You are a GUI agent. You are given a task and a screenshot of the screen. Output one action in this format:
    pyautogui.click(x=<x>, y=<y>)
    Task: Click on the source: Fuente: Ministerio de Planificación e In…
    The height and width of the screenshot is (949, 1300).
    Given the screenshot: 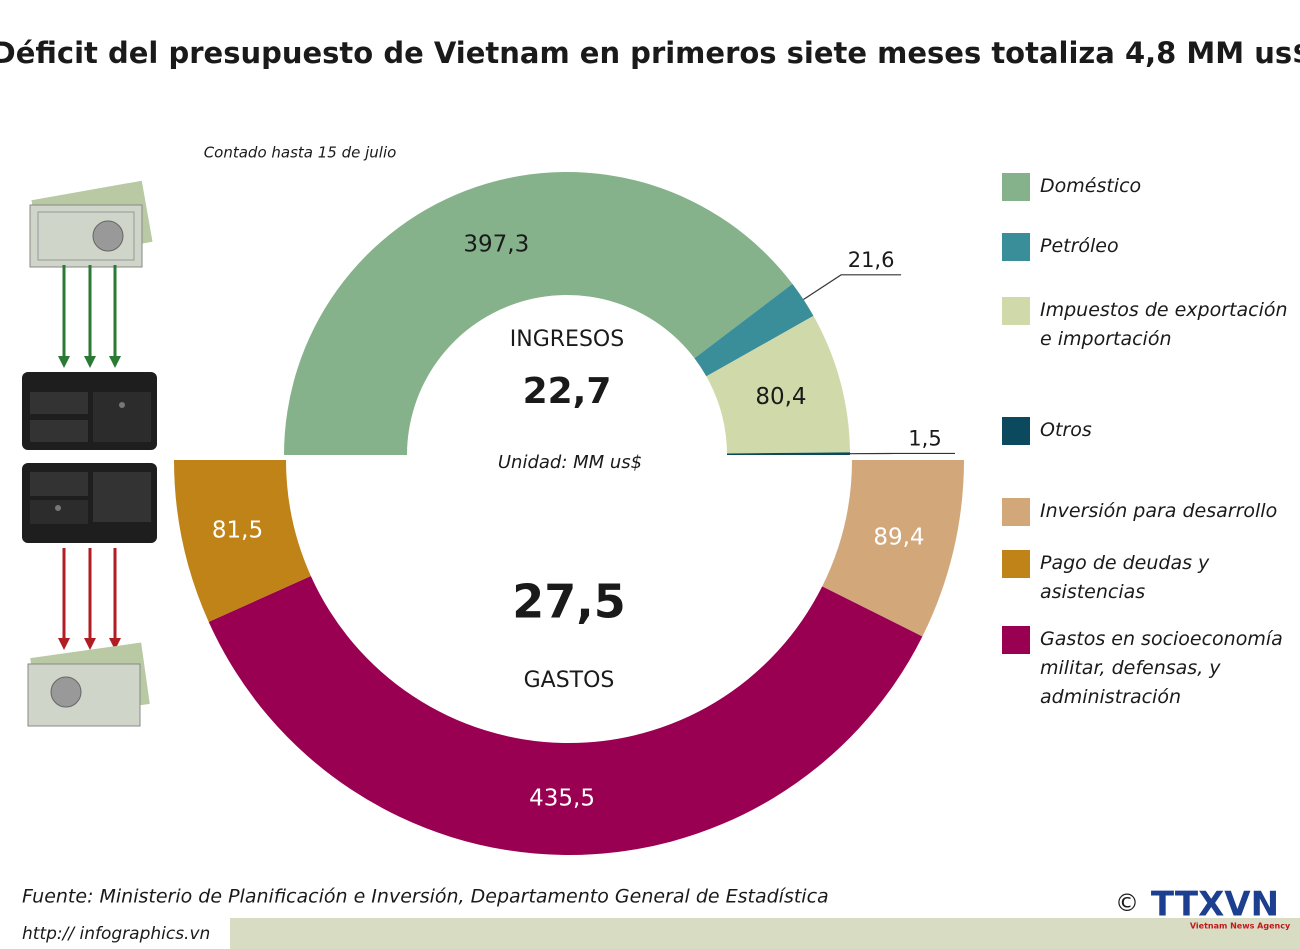 What is the action you would take?
    pyautogui.click(x=425, y=897)
    